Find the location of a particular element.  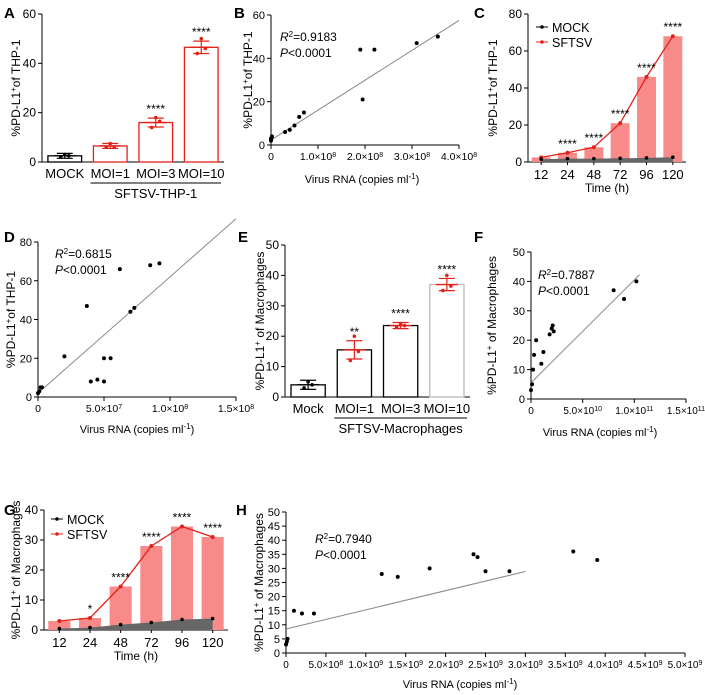

x-tick-label: 3.0×10⁹ is located at coordinates (525, 666).